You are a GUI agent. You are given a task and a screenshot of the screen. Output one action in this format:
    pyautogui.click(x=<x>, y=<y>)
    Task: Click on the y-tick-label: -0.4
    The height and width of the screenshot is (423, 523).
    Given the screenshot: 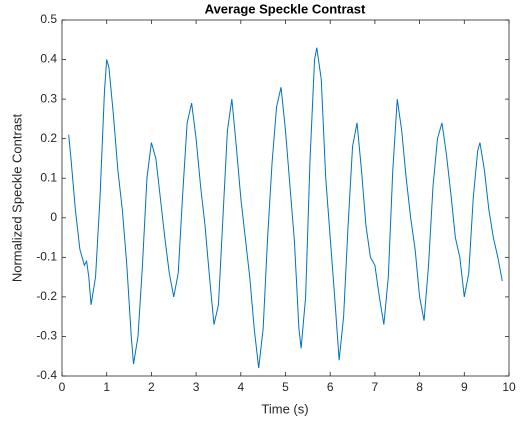 What is the action you would take?
    pyautogui.click(x=46, y=375)
    